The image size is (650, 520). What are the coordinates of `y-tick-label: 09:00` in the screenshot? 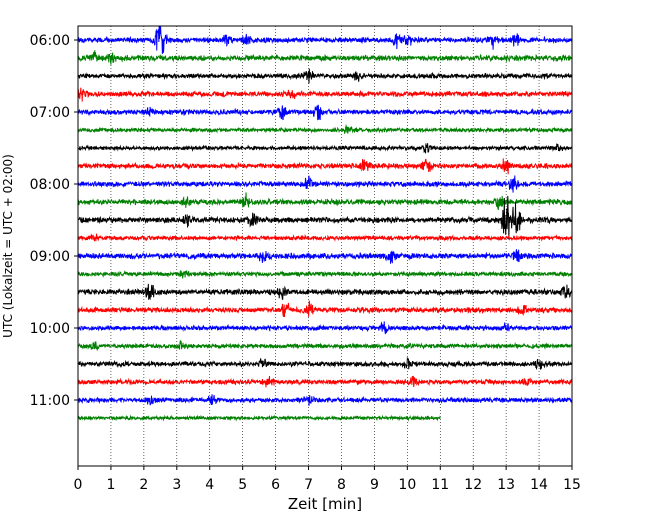 It's located at (50, 257).